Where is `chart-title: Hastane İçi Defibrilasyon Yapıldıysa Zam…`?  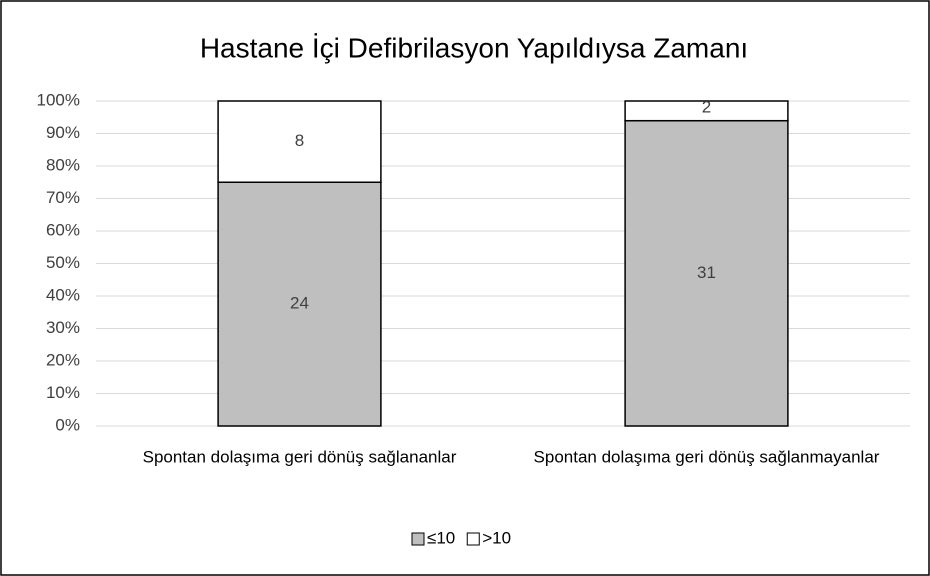
chart-title: Hastane İçi Defibrilasyon Yapıldıysa Zam… is located at coordinates (474, 47).